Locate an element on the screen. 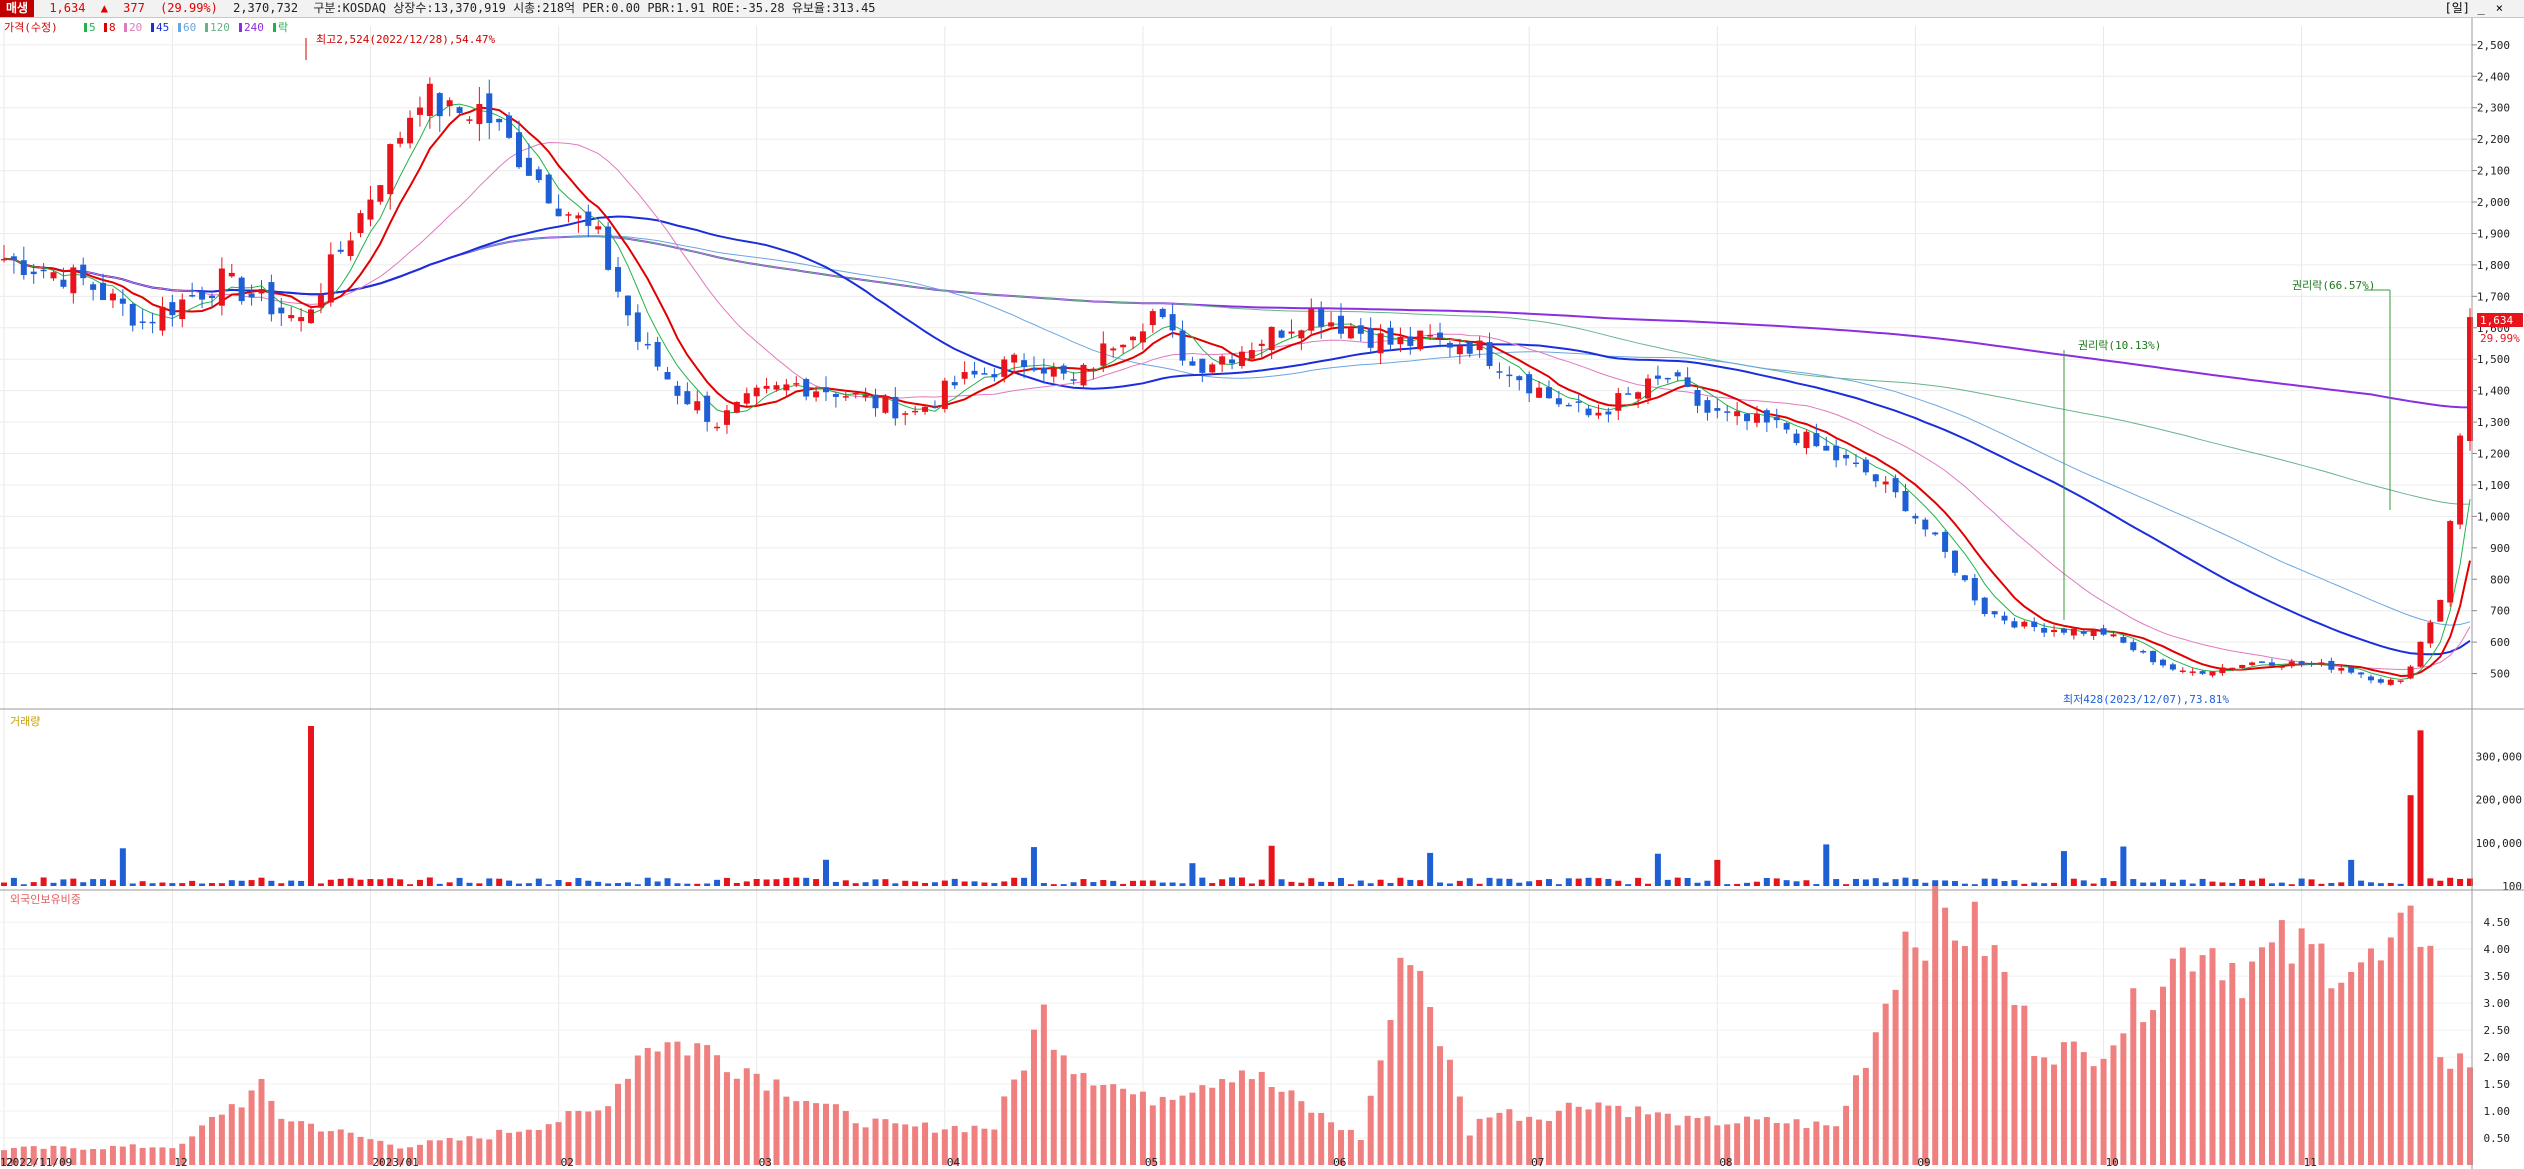 Image resolution: width=2524 pixels, height=1169 pixels. volume-tick-label: 300,000 is located at coordinates (2499, 756).